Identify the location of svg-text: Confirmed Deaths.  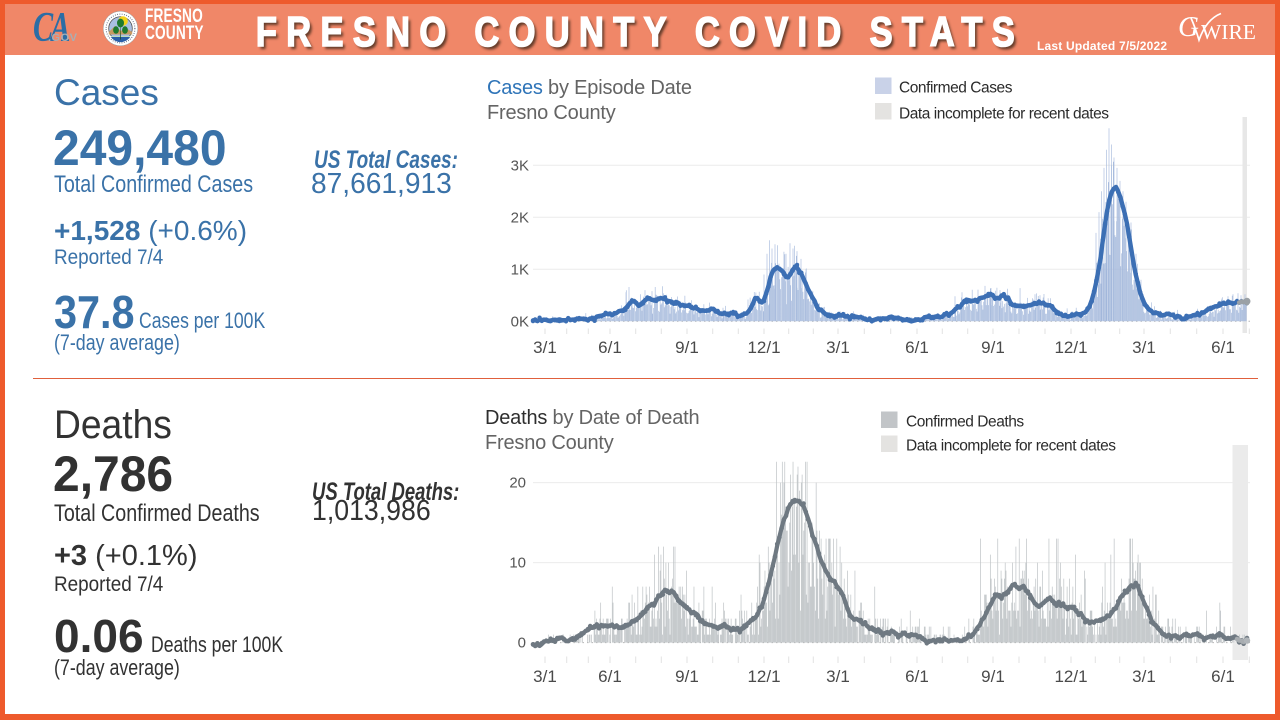
(965, 422).